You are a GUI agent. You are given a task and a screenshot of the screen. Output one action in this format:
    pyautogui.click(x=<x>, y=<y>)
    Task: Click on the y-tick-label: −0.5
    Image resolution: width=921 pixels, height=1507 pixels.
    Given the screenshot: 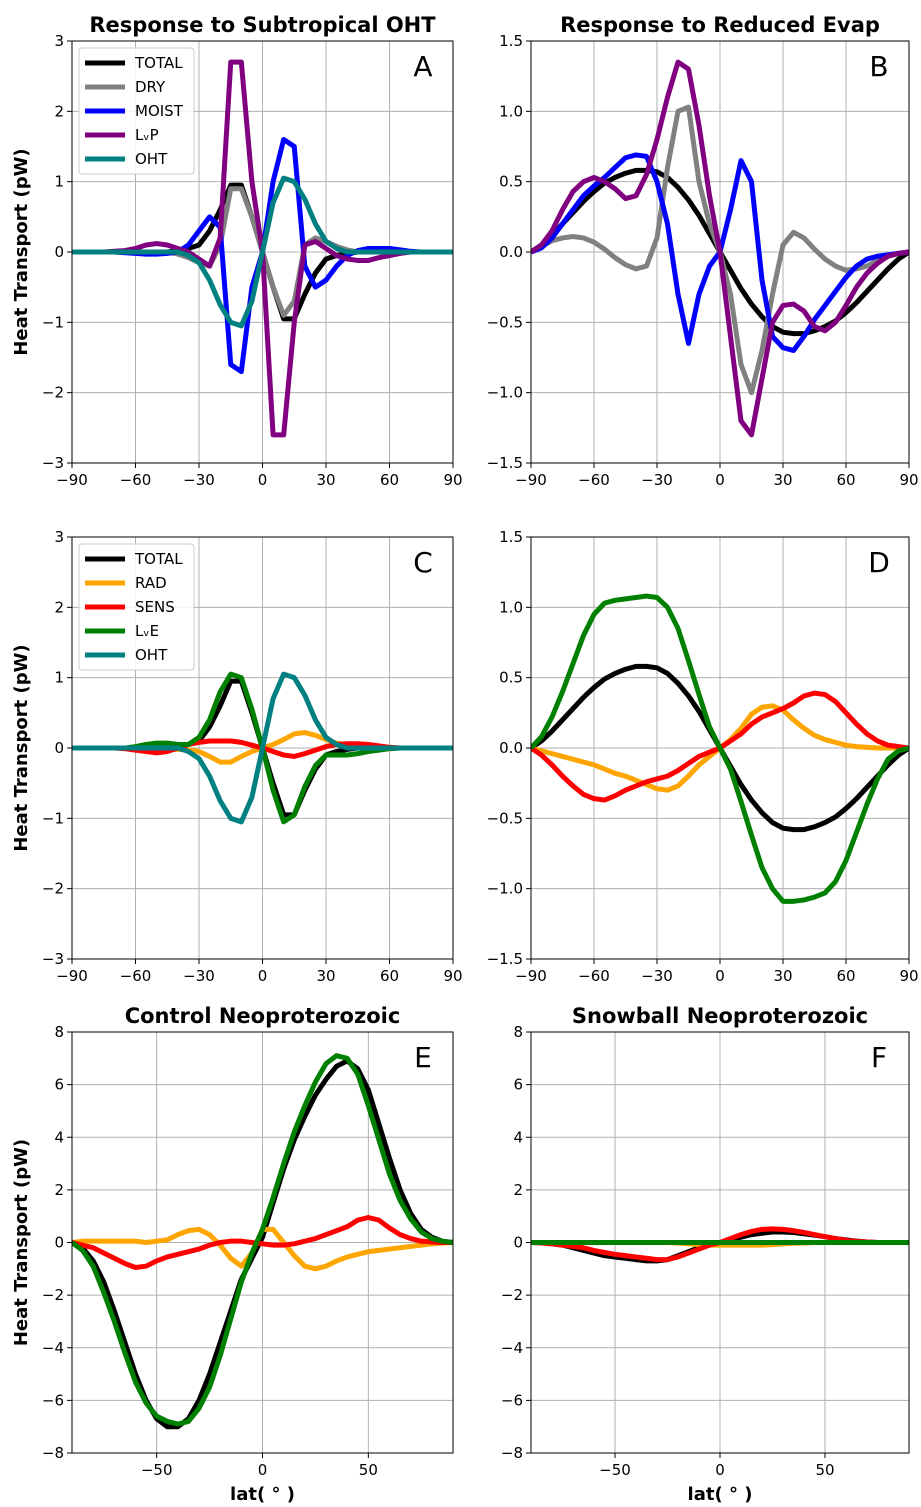 What is the action you would take?
    pyautogui.click(x=505, y=322)
    